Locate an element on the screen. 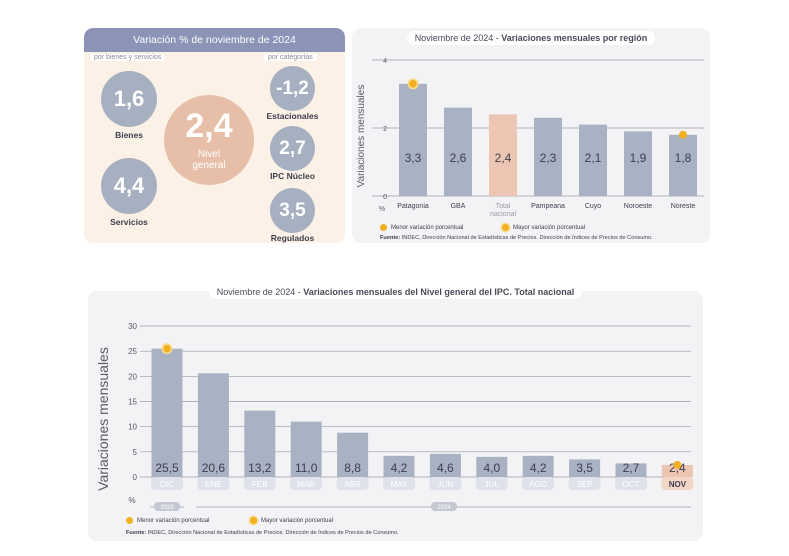  servicios-label: Servicios is located at coordinates (129, 222).